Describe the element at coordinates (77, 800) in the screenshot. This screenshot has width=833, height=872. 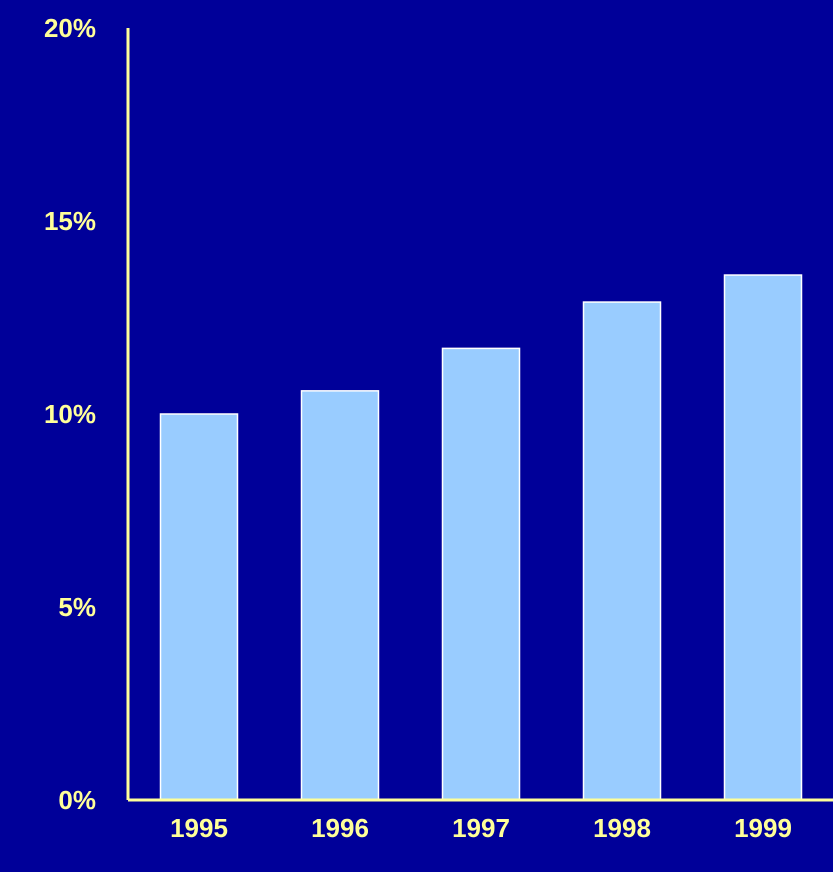
I see `y-tick-label: 0%` at that location.